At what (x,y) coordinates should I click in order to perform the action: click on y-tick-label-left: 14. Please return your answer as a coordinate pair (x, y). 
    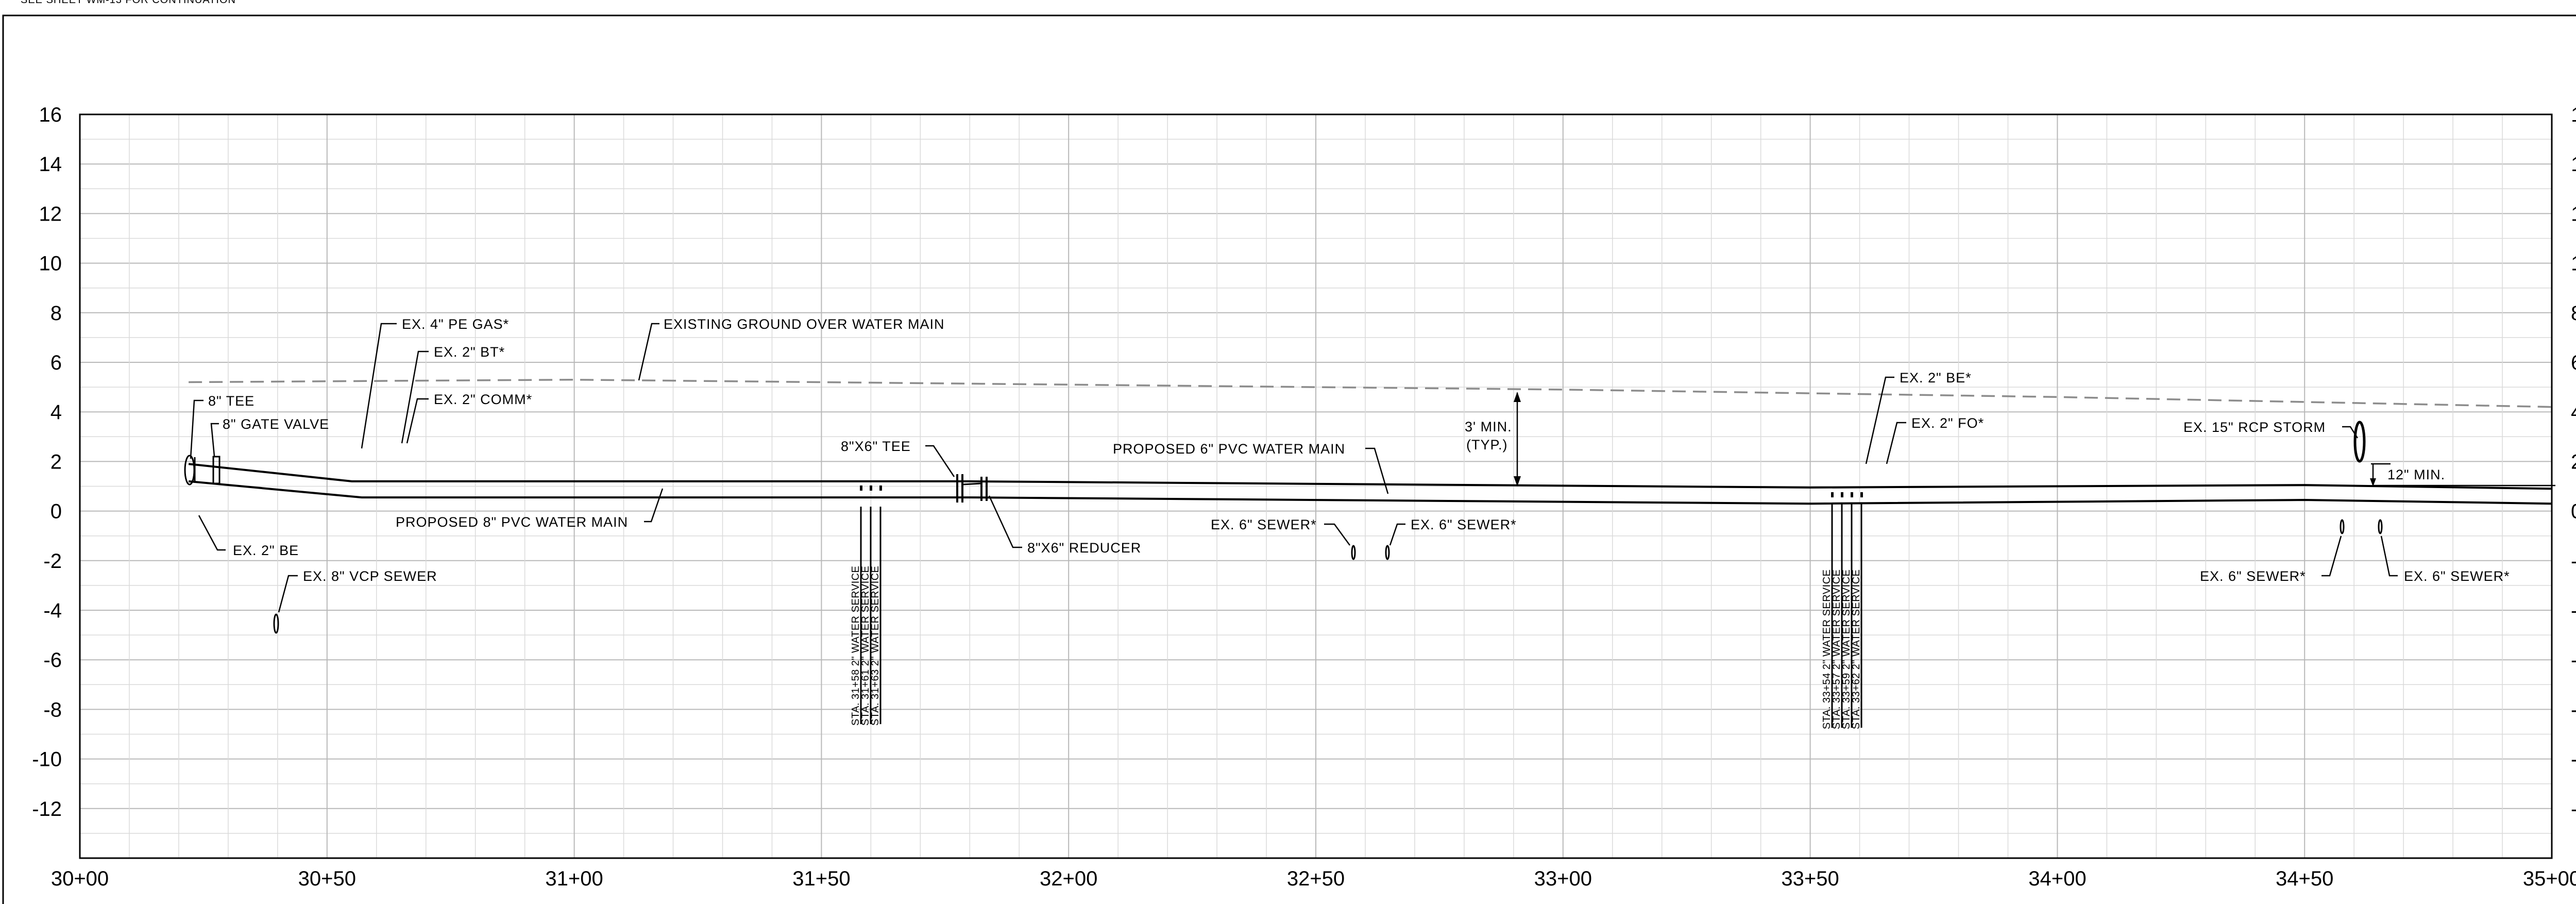
    Looking at the image, I should click on (51, 164).